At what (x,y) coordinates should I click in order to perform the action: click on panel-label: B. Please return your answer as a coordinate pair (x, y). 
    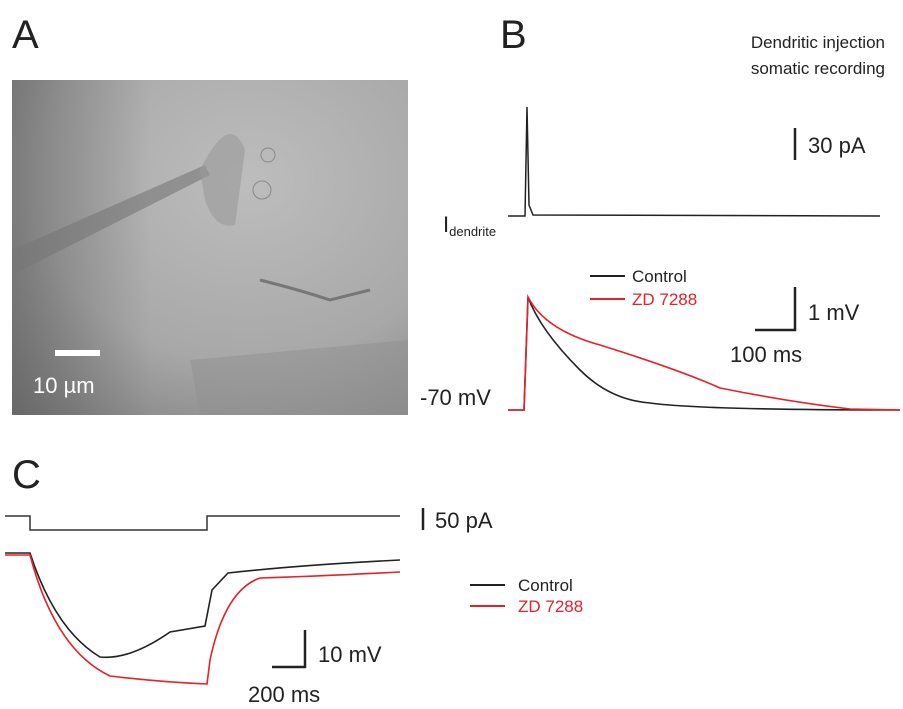
    Looking at the image, I should click on (513, 35).